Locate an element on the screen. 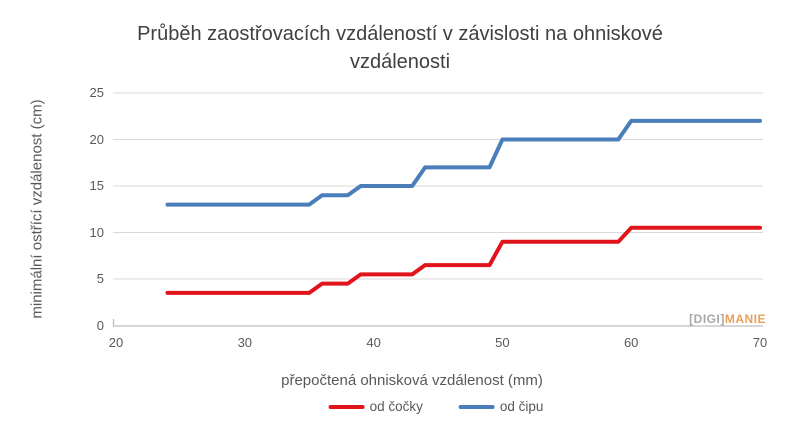 This screenshot has height=433, width=800. legend-label: od čipu is located at coordinates (521, 406).